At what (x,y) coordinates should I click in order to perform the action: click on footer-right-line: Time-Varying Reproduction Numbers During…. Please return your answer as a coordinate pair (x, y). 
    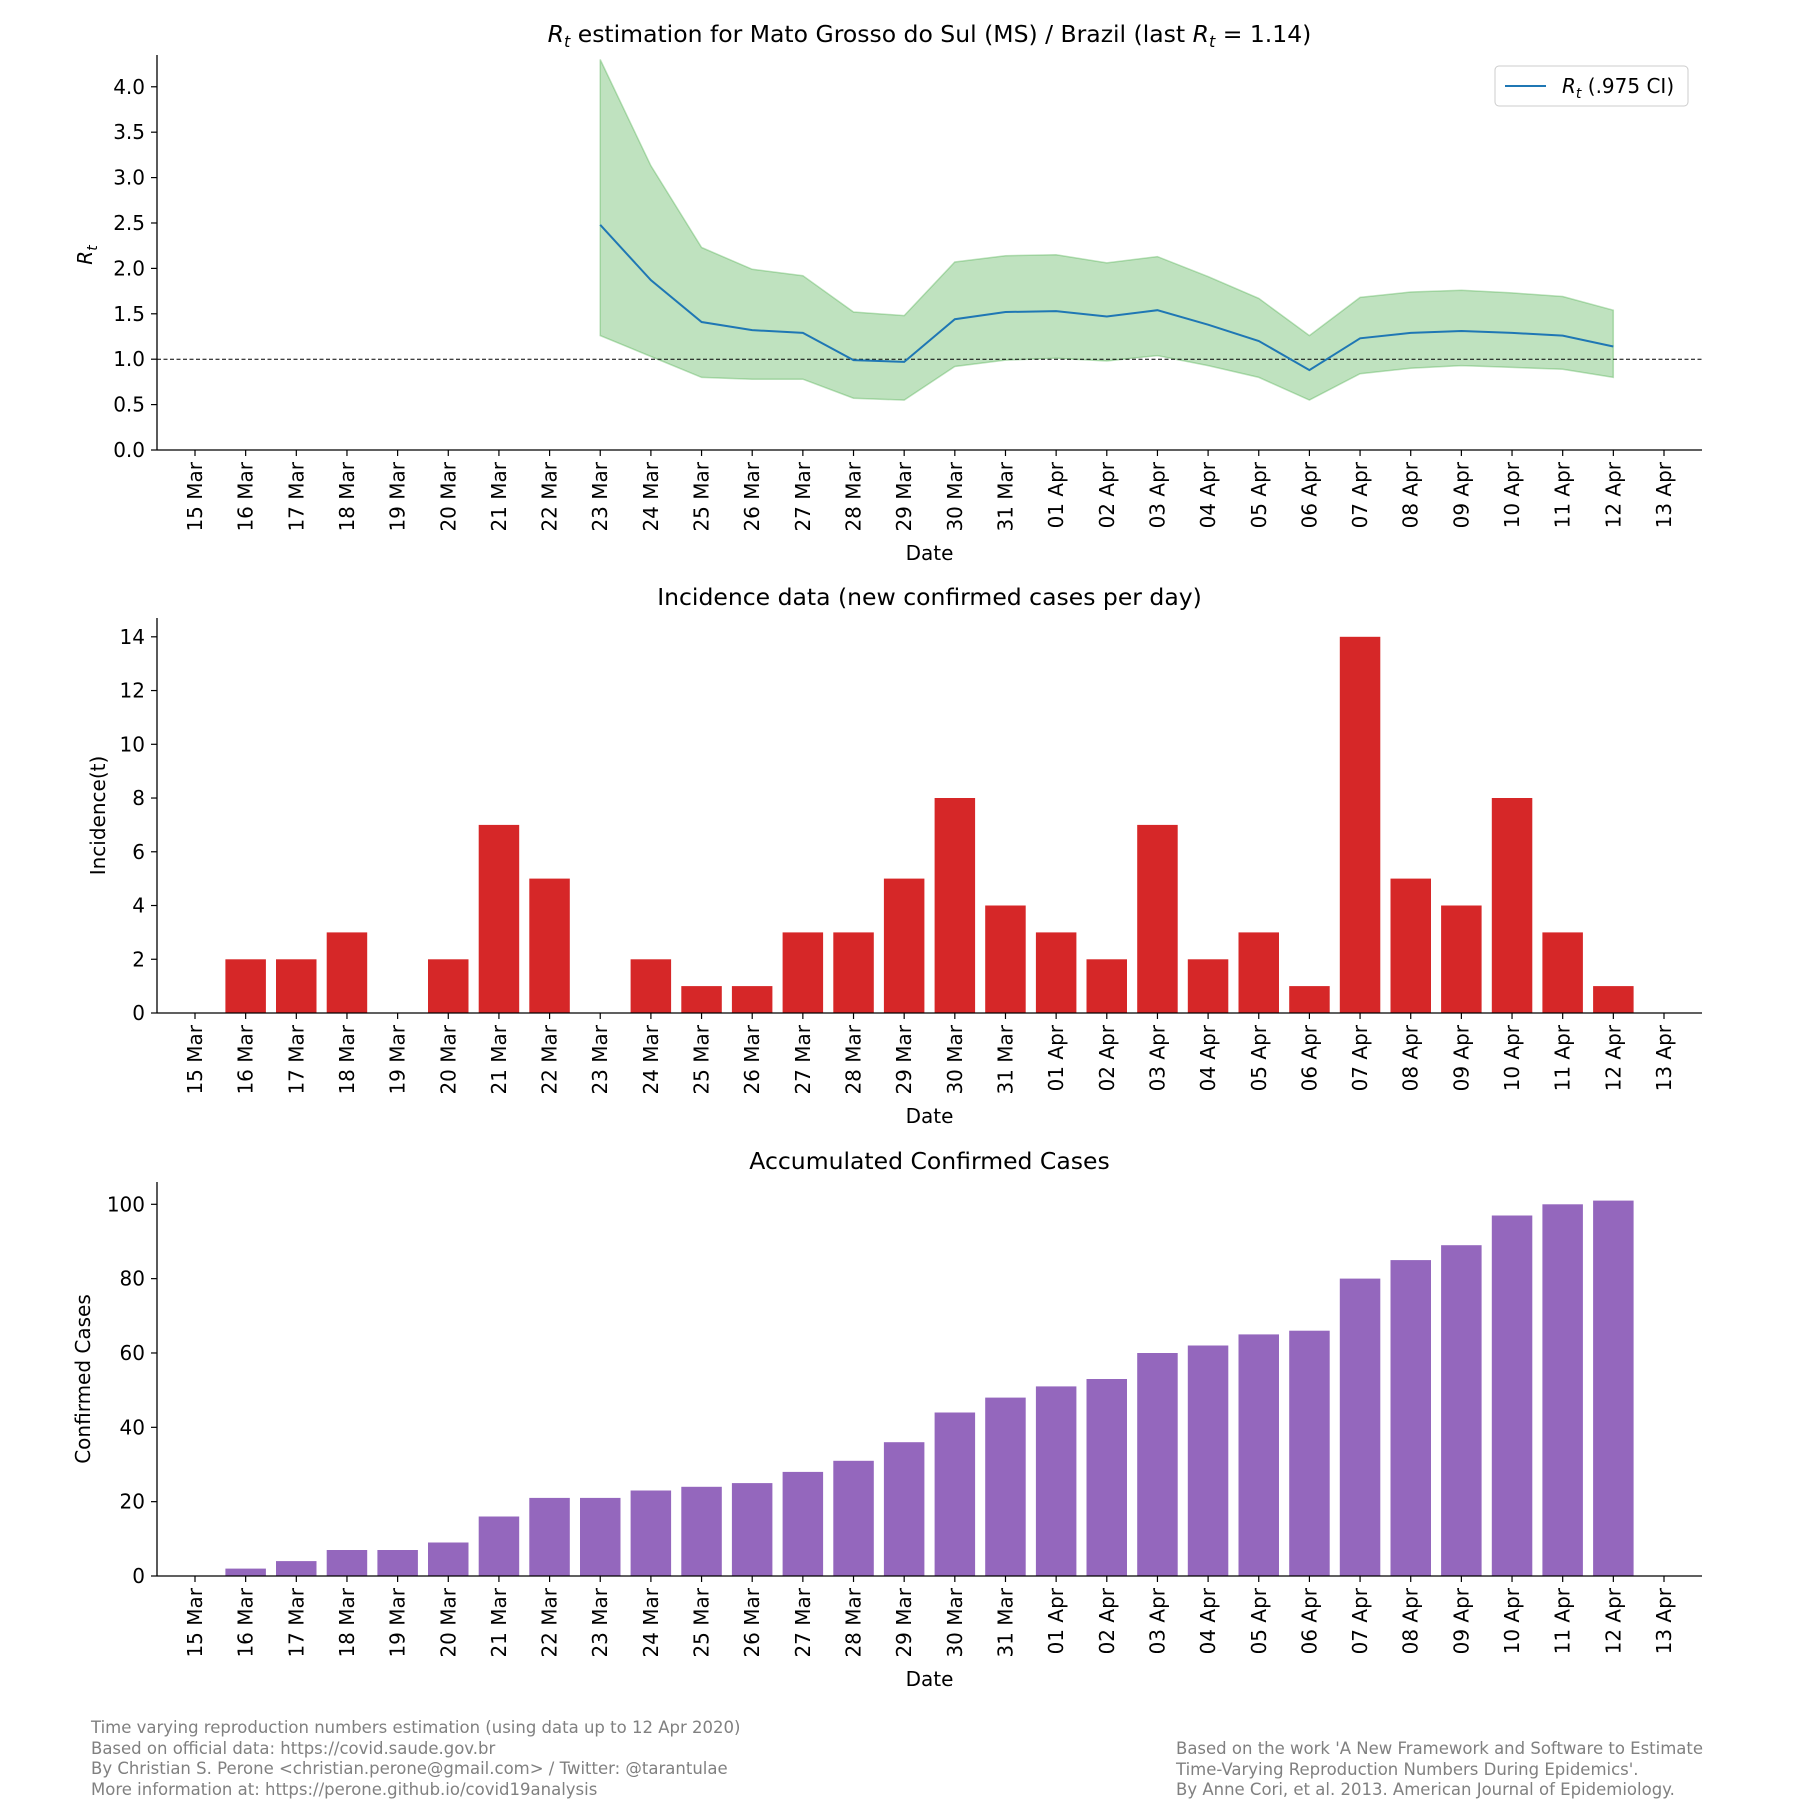
    Looking at the image, I should click on (1439, 1770).